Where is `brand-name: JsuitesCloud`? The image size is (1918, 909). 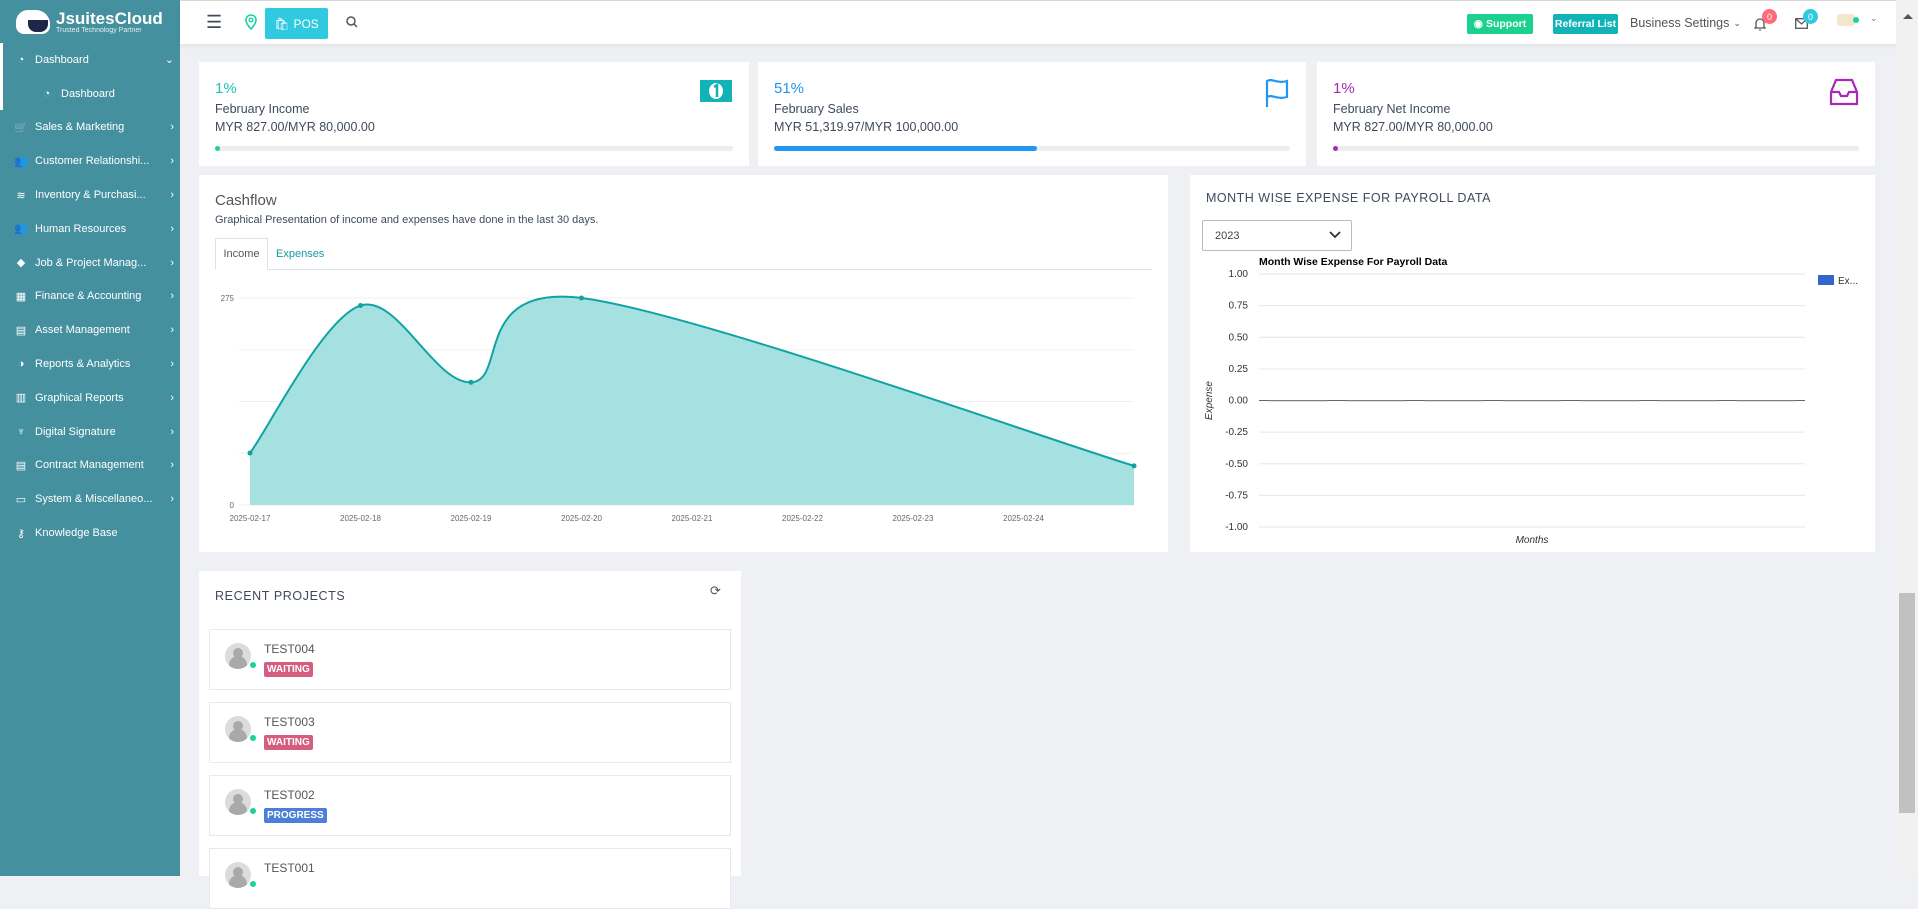 brand-name: JsuitesCloud is located at coordinates (109, 18).